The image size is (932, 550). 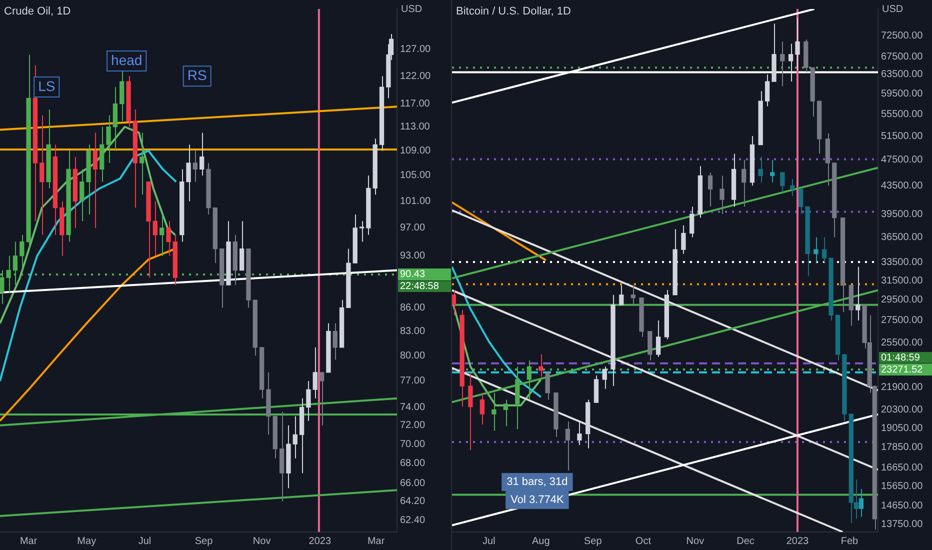 What do you see at coordinates (513, 12) in the screenshot?
I see `chart-title: Bitcoin / U.S. Dollar, 1D` at bounding box center [513, 12].